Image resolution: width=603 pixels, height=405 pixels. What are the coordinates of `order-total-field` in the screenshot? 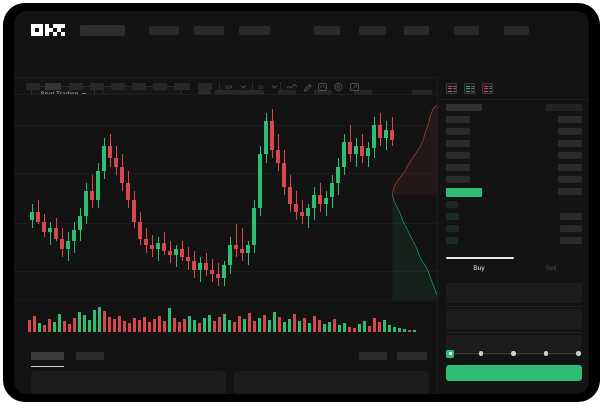 It's located at (514, 345).